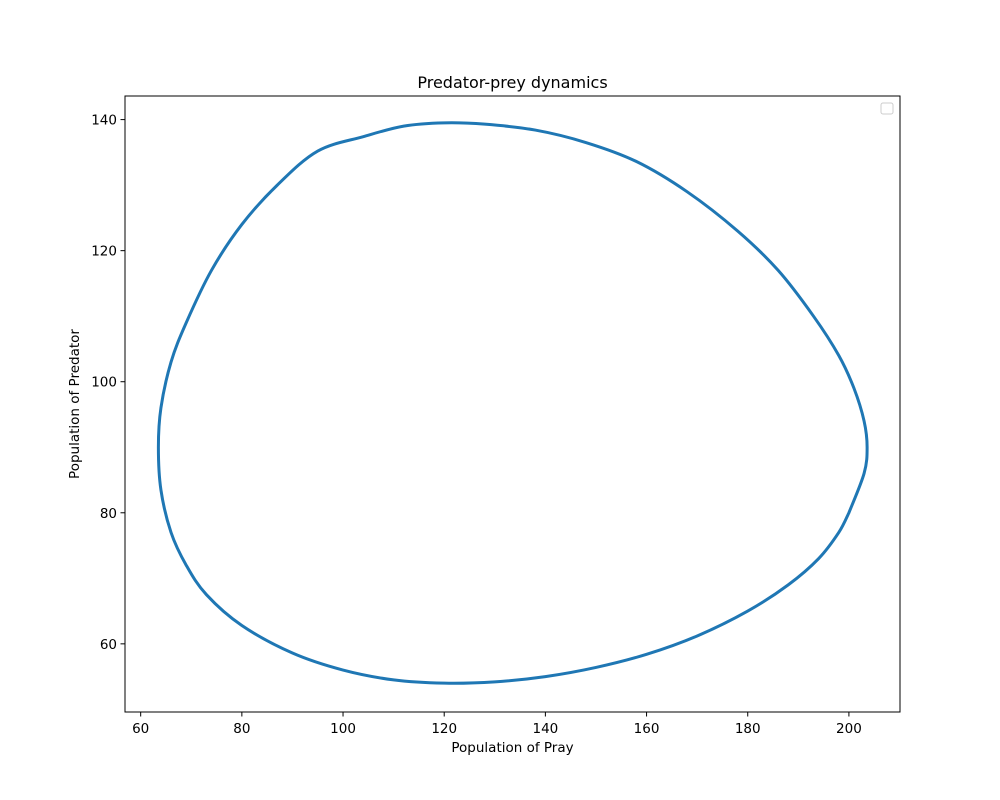  What do you see at coordinates (140, 729) in the screenshot?
I see `x-tick-label: 60` at bounding box center [140, 729].